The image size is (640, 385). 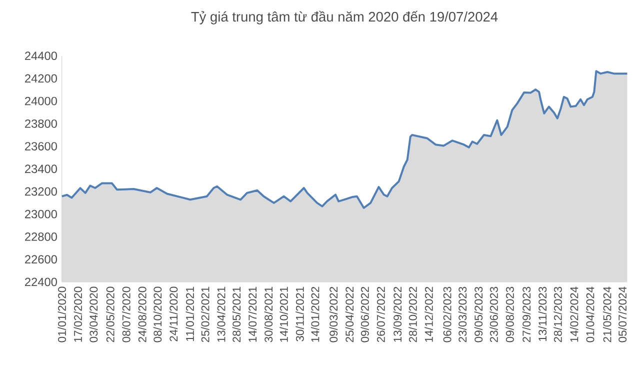 What do you see at coordinates (236, 314) in the screenshot?
I see `x-tick-label: 28/05/2021` at bounding box center [236, 314].